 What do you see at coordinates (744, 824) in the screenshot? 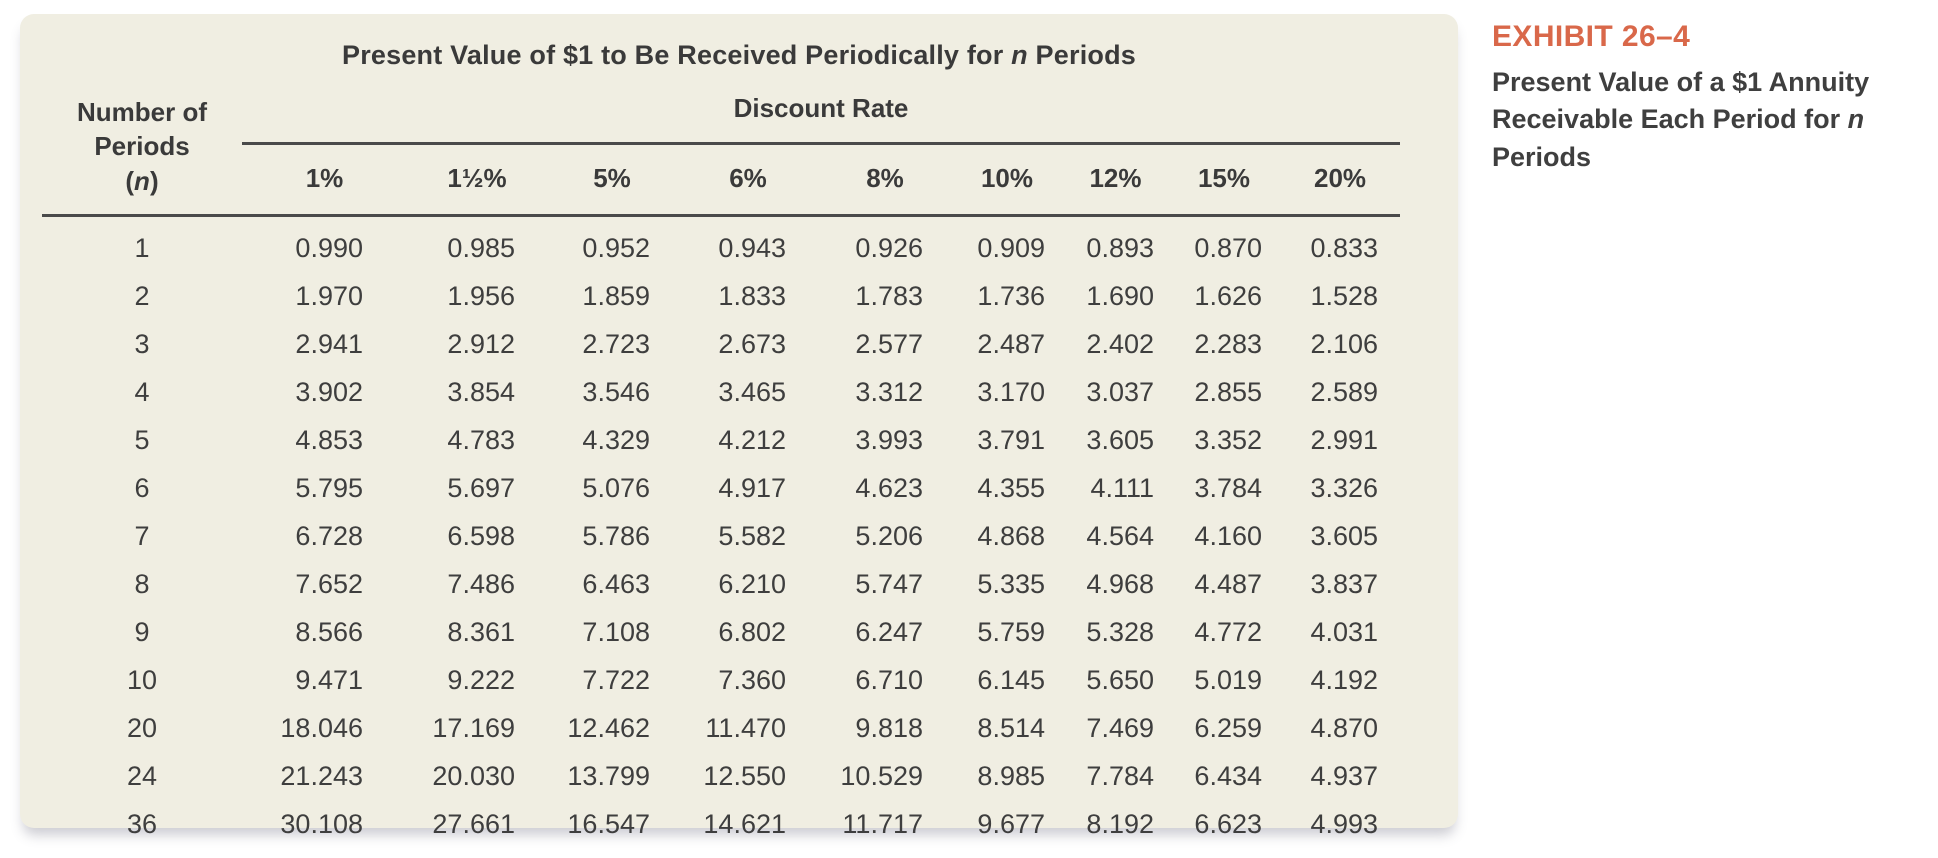
I see `pv-factor-cell: 14.621` at bounding box center [744, 824].